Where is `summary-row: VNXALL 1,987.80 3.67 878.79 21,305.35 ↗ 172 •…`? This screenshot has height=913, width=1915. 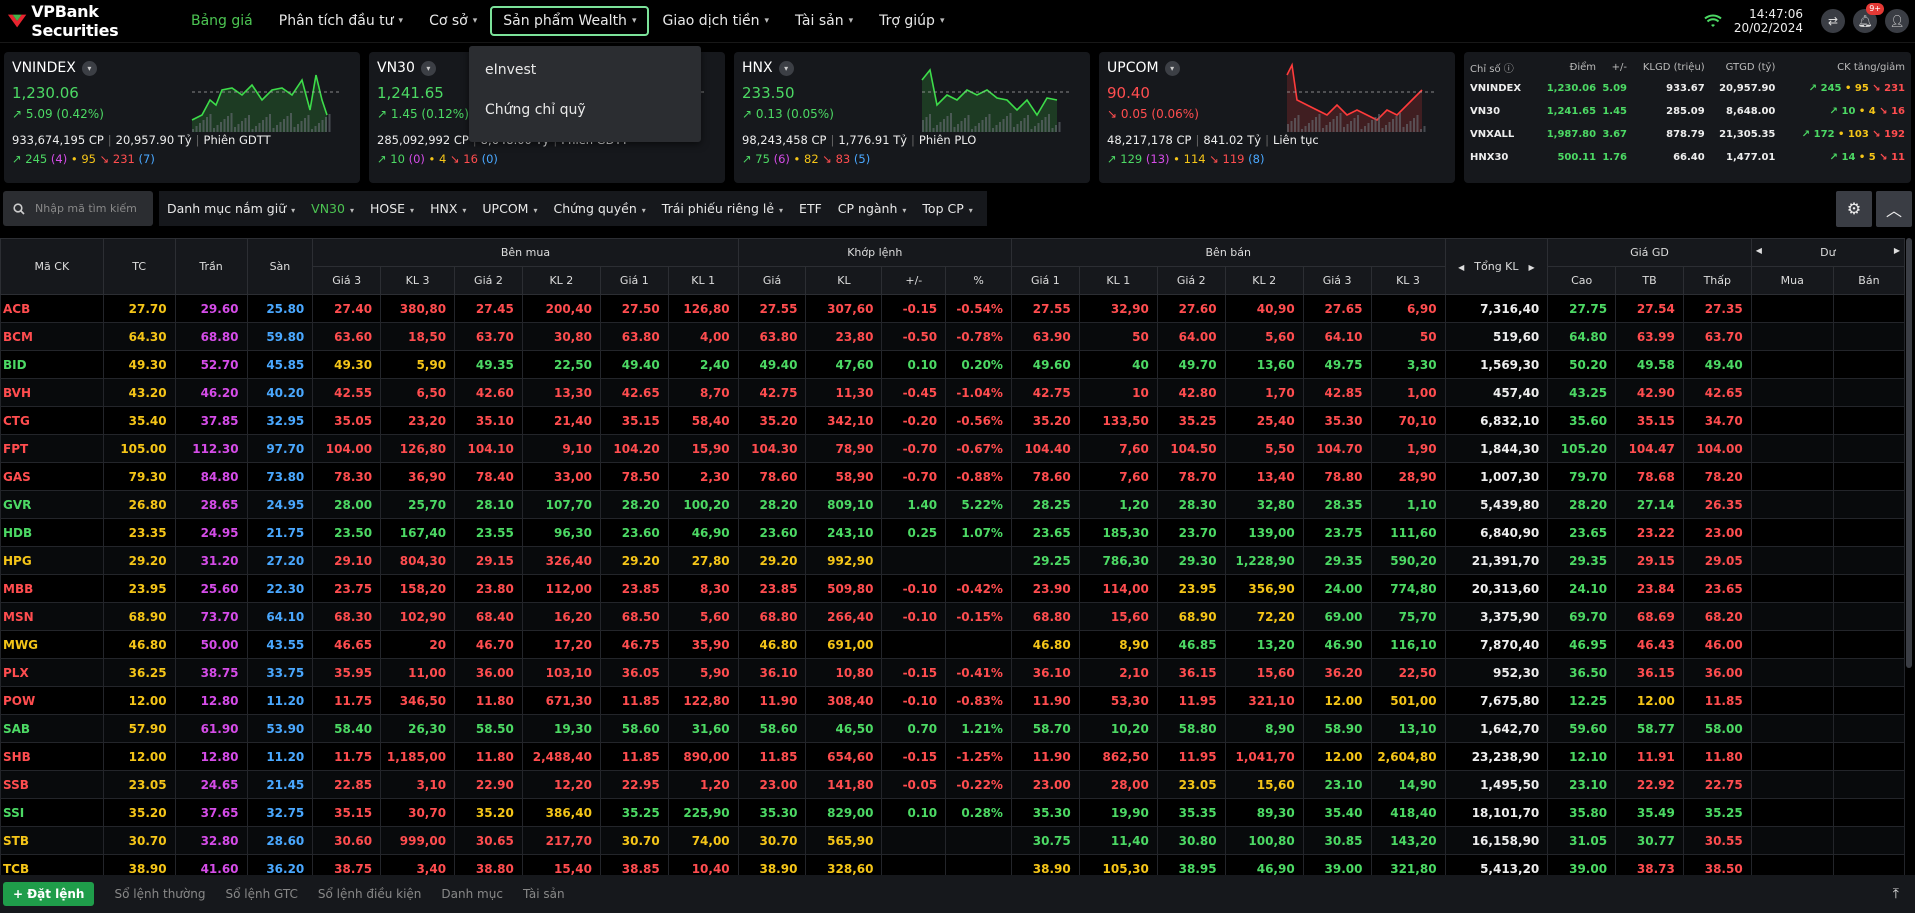
summary-row: VNXALL 1,987.80 3.67 878.79 21,305.35 ↗ 172 •… is located at coordinates (1687, 134).